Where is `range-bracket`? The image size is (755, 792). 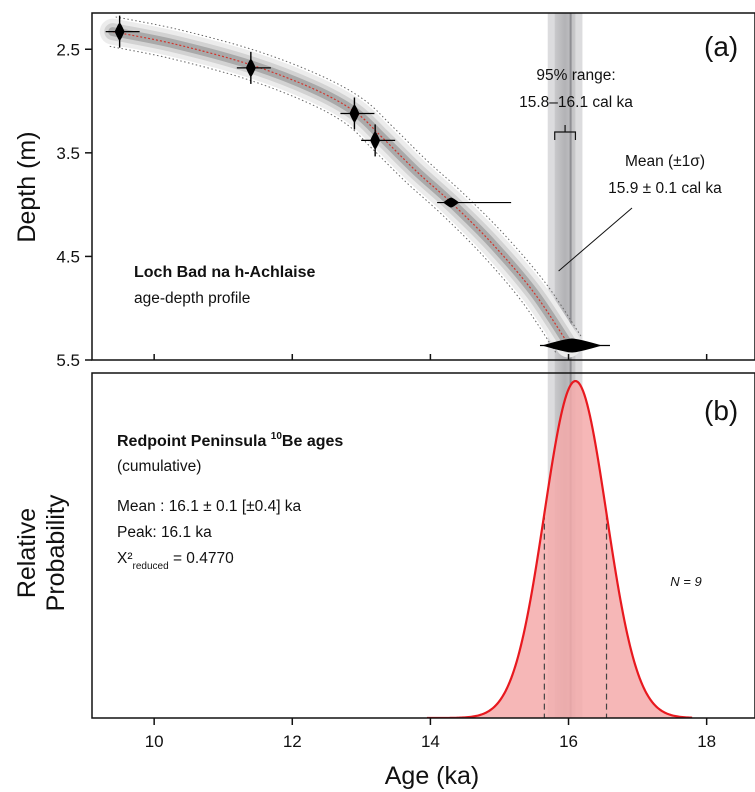 range-bracket is located at coordinates (565, 132).